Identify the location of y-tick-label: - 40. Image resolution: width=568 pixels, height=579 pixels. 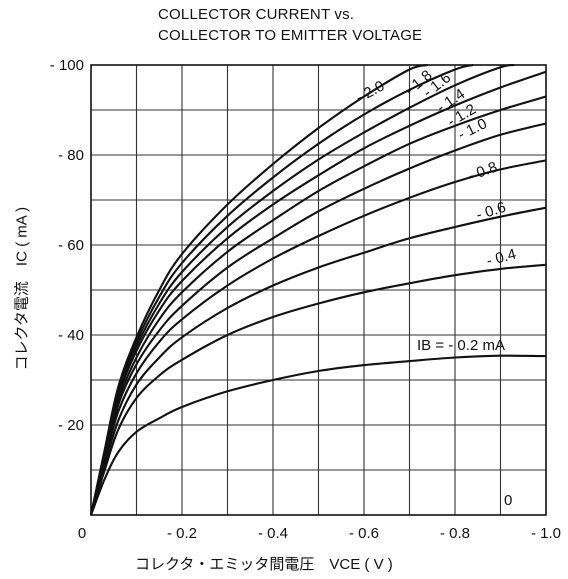
(71, 335).